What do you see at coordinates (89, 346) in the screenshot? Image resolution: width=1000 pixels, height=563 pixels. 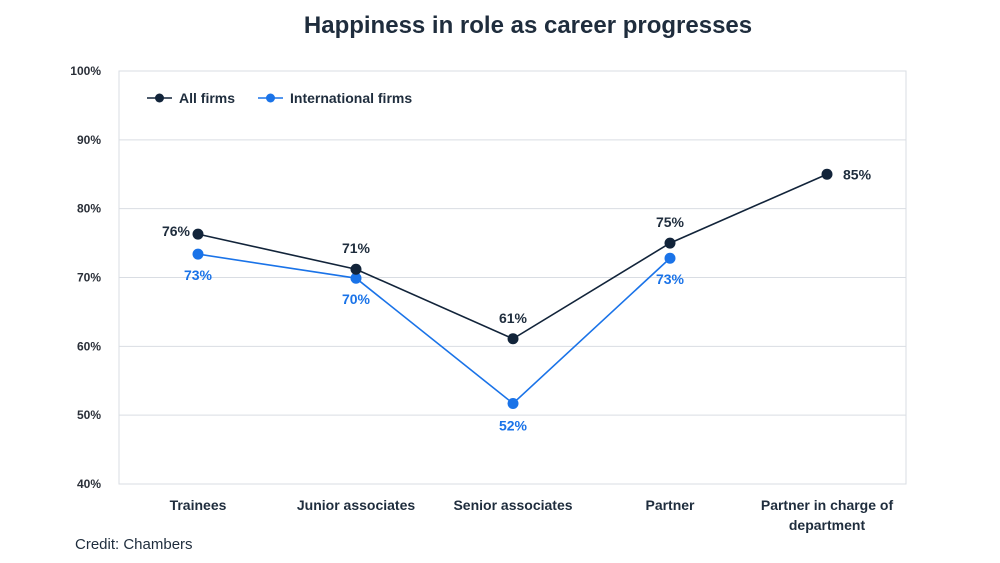 I see `y-tick-label: 60%` at bounding box center [89, 346].